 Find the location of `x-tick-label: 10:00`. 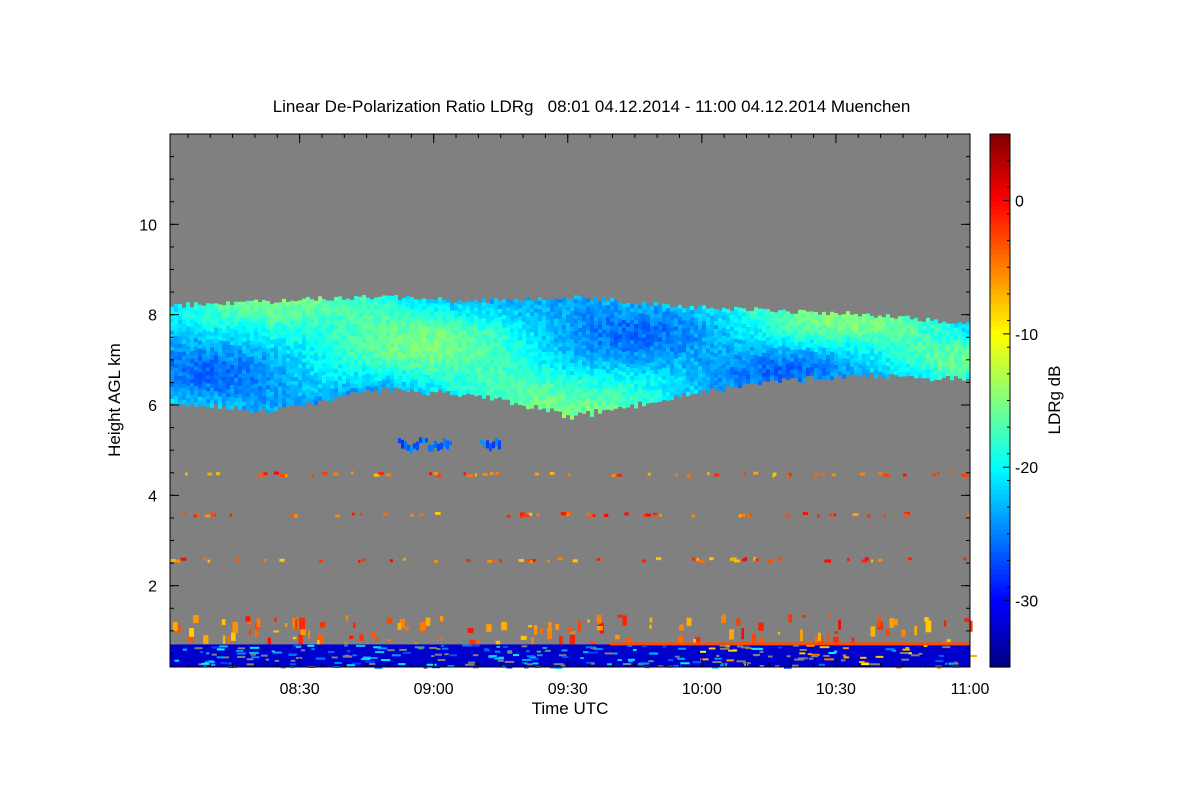

x-tick-label: 10:00 is located at coordinates (702, 689).